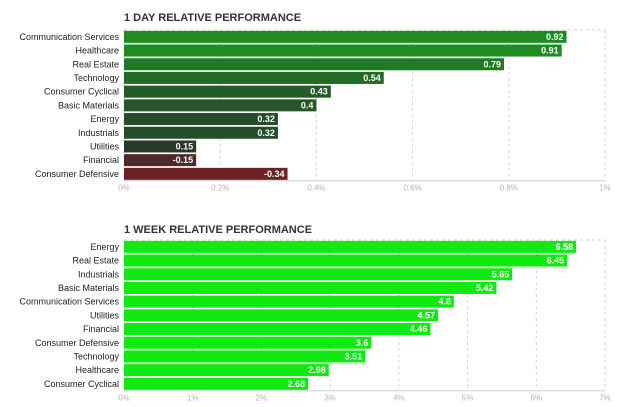  Describe the element at coordinates (330, 398) in the screenshot. I see `week-x-tick-label: 3%` at that location.